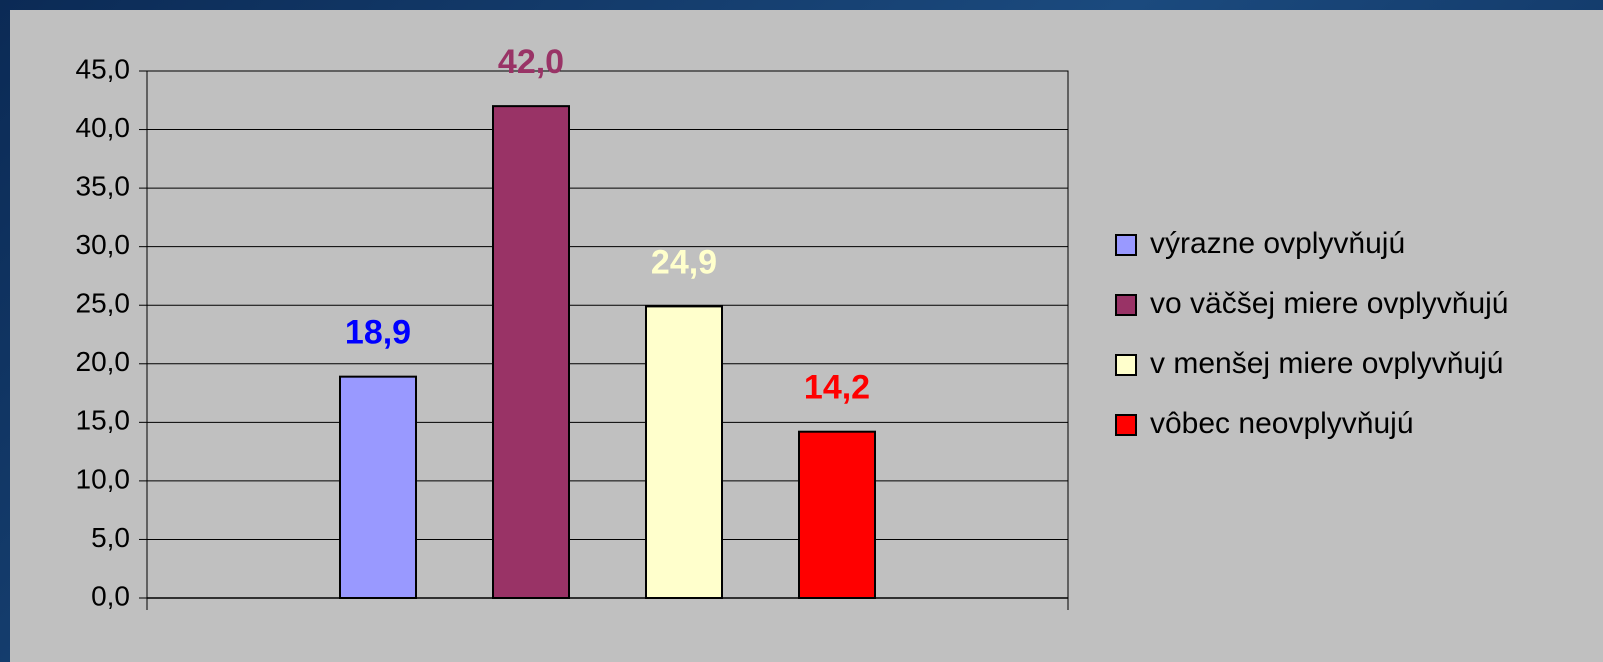 The height and width of the screenshot is (662, 1603). I want to click on y-tick-label: 15,0, so click(103, 420).